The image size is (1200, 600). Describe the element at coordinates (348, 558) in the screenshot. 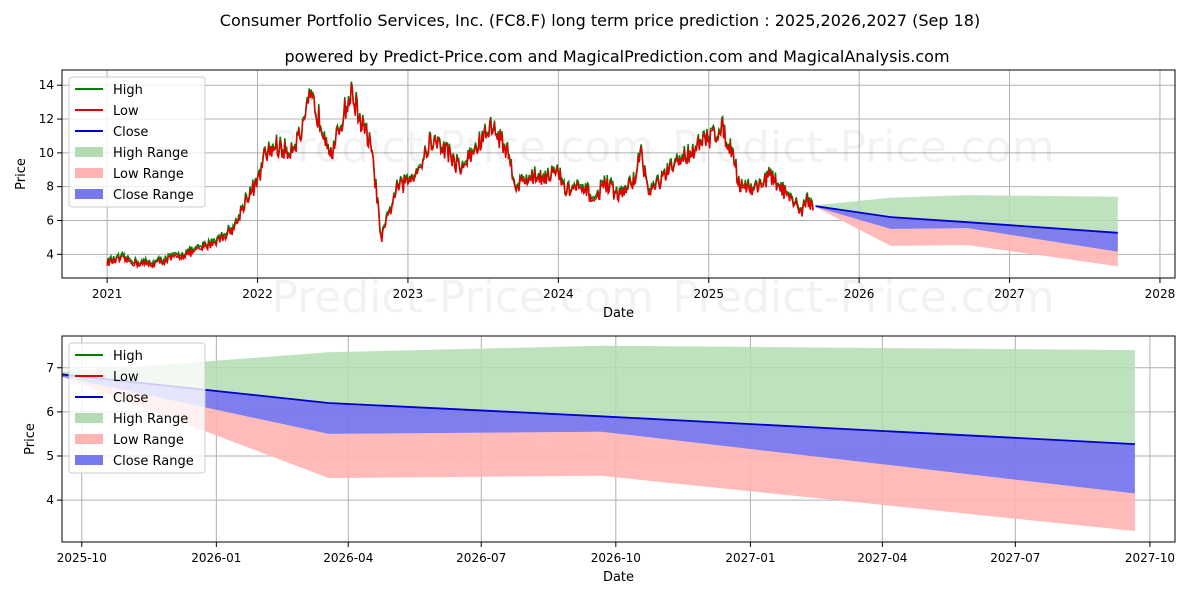

I see `x-tick-label: 2026-04` at that location.